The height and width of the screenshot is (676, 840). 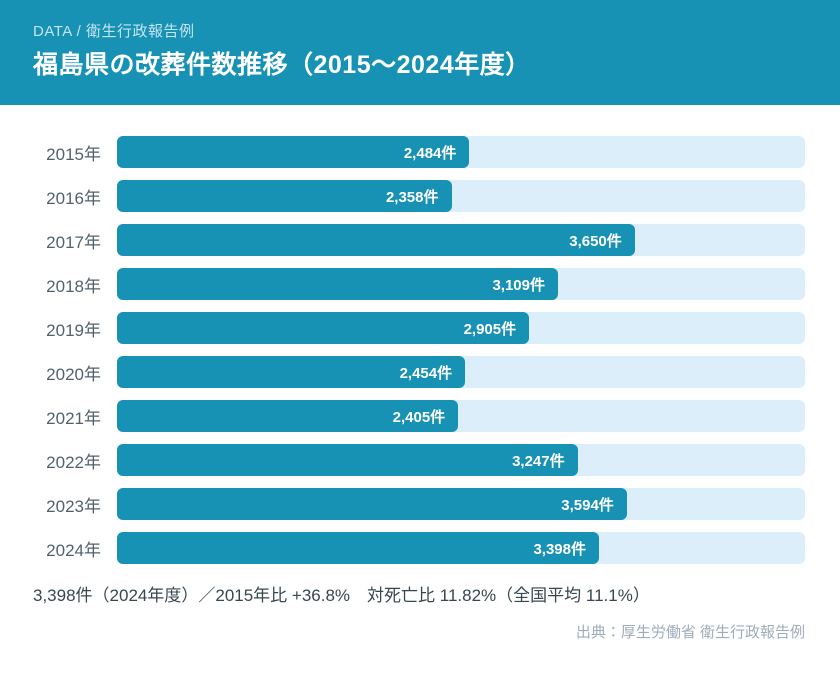 I want to click on bar-value-label: 2,405件, so click(x=419, y=417).